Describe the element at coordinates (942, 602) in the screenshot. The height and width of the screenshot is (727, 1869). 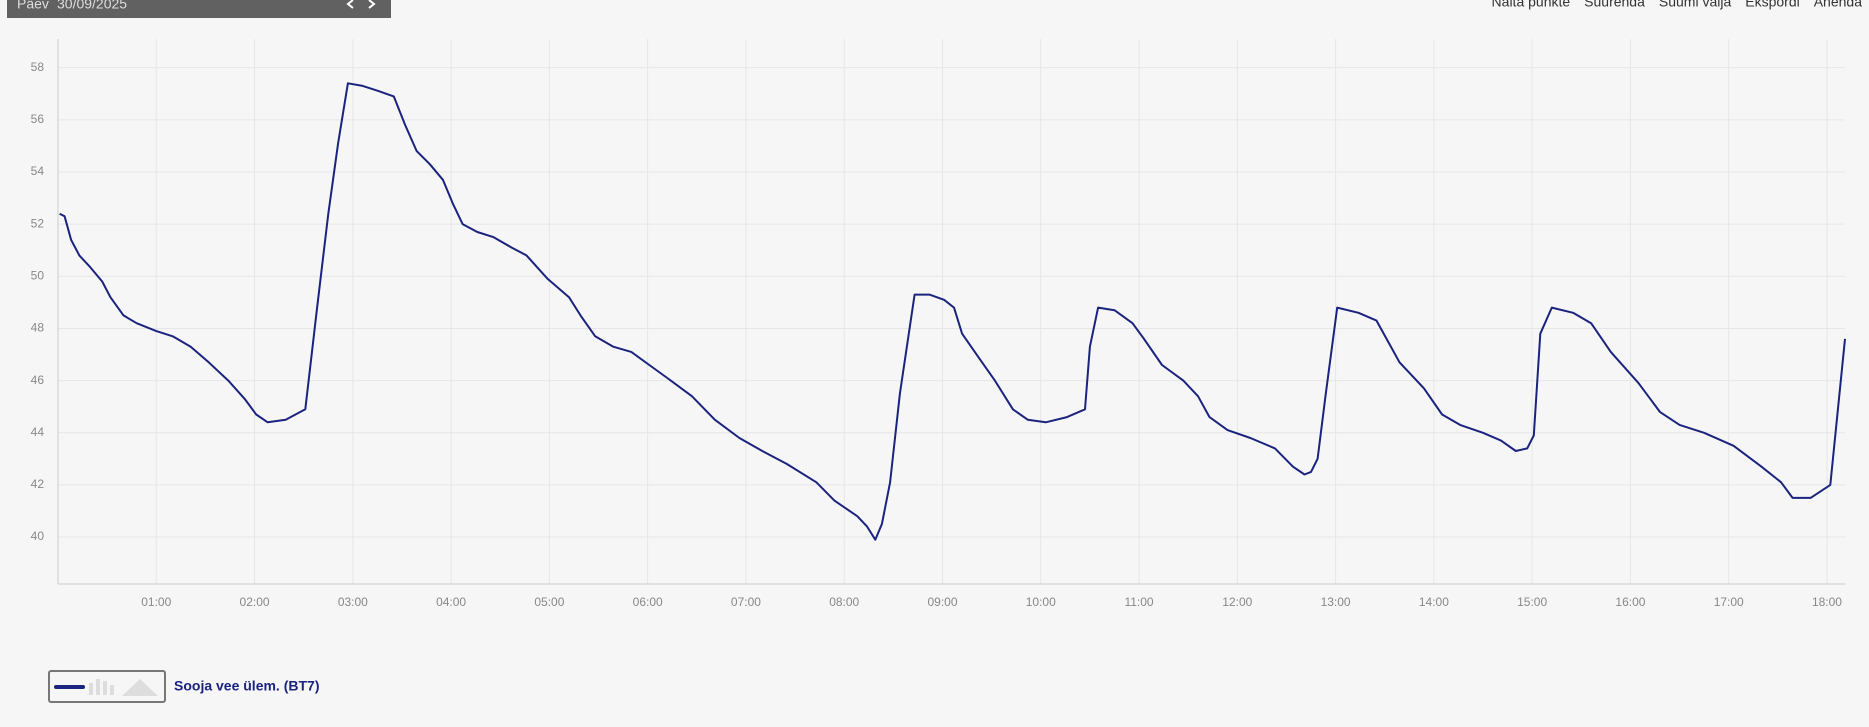
I see `x-tick-label: 09:00` at that location.